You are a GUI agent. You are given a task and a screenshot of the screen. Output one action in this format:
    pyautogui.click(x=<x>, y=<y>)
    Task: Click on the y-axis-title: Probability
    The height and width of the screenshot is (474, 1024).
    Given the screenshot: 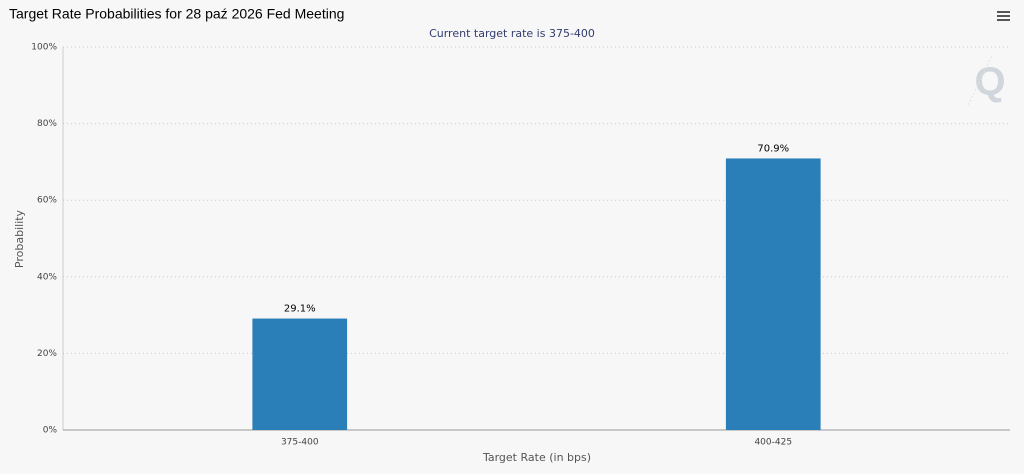 What is the action you would take?
    pyautogui.click(x=19, y=238)
    